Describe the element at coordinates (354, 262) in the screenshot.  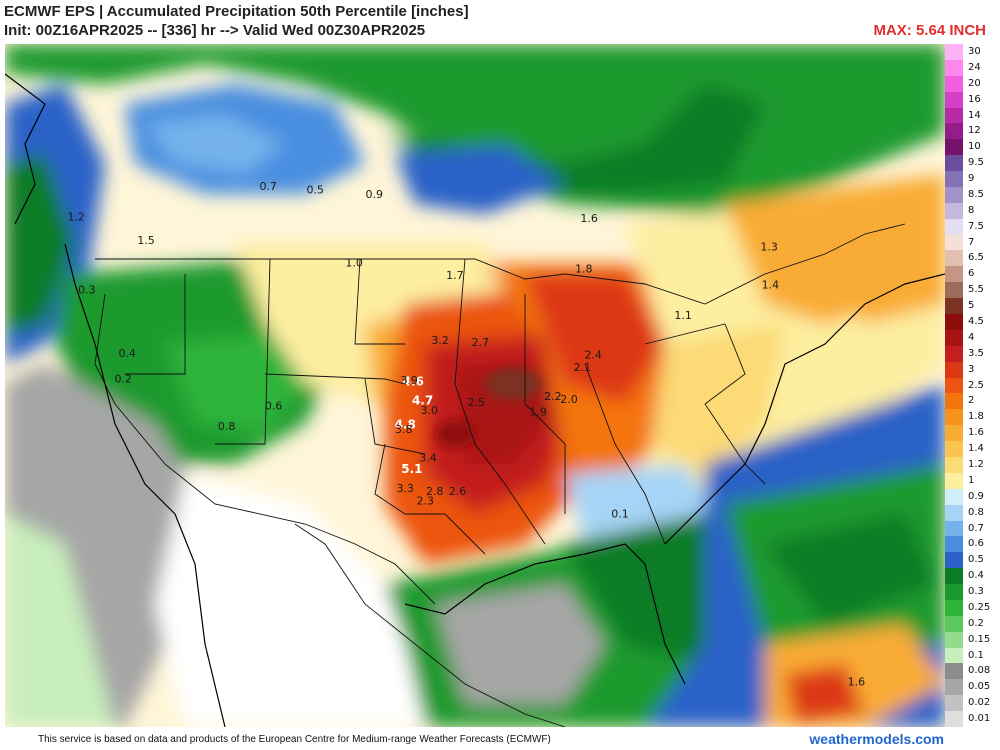
I see `precip-value-label: 1.0` at that location.